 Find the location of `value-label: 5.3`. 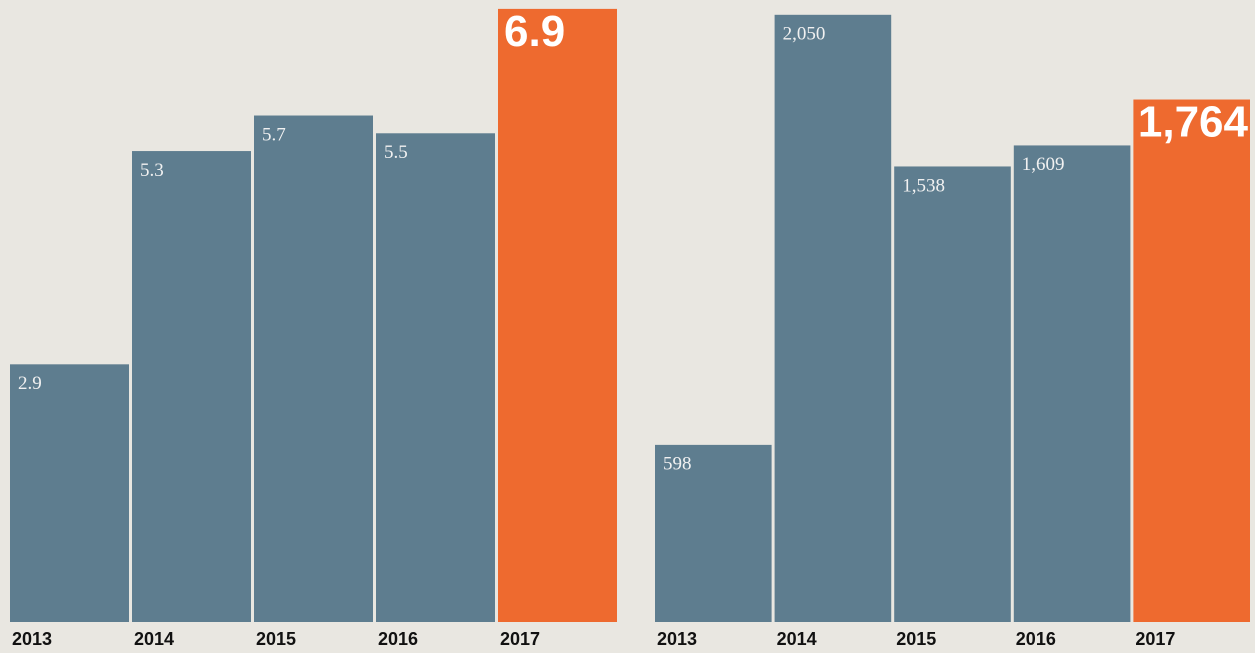

value-label: 5.3 is located at coordinates (152, 170).